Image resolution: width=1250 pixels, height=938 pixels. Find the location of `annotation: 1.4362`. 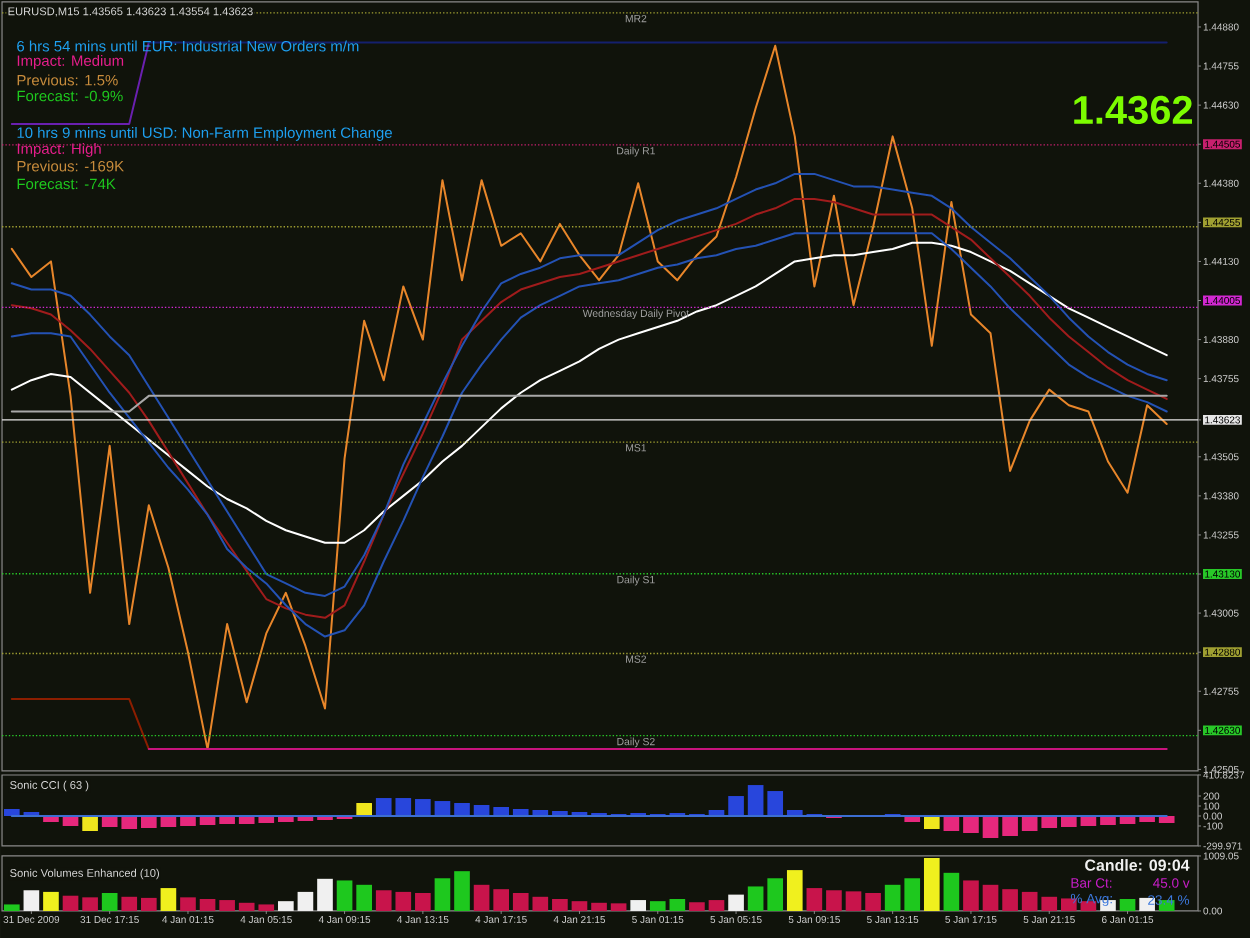

annotation: 1.4362 is located at coordinates (1133, 110).